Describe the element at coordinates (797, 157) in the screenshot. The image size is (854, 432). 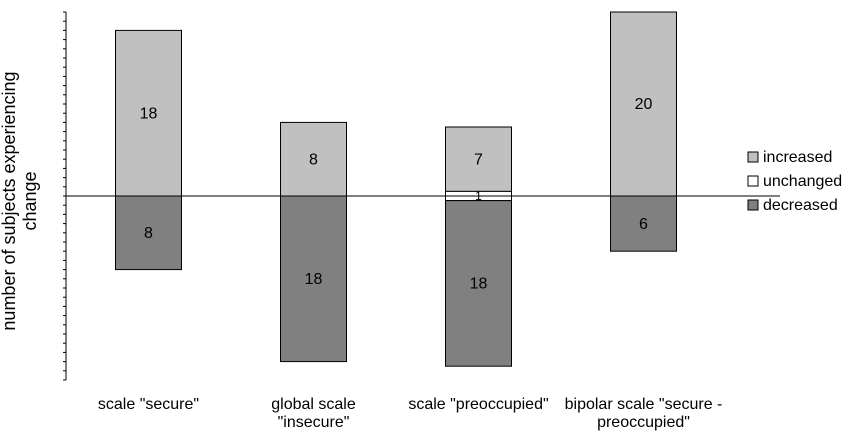
I see `legend-label: increased` at that location.